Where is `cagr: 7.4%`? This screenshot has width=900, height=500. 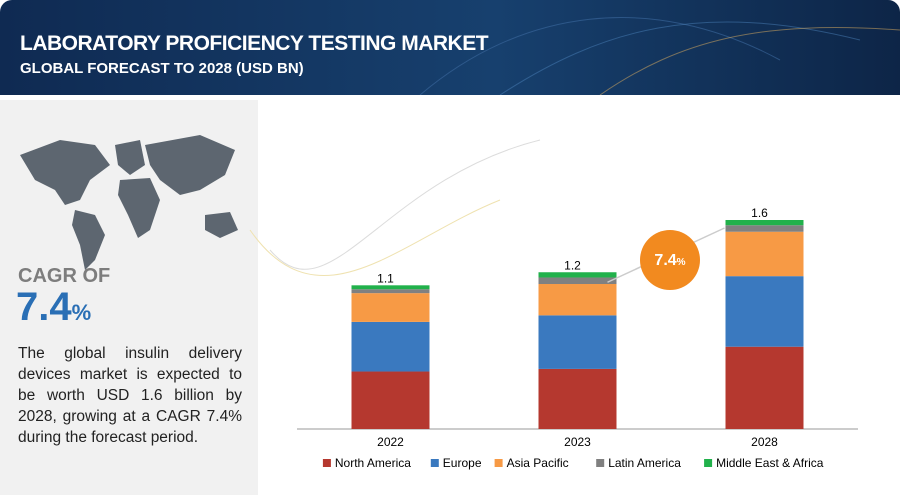
cagr: 7.4% is located at coordinates (53, 307).